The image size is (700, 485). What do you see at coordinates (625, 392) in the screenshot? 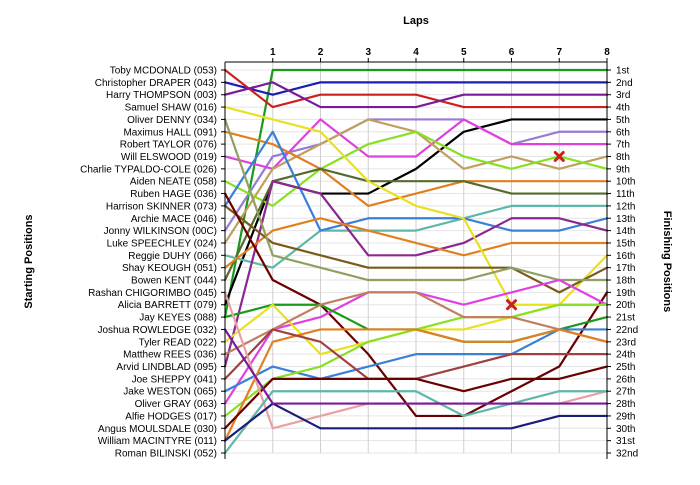
I see `finishing-position-label: 27th` at bounding box center [625, 392].